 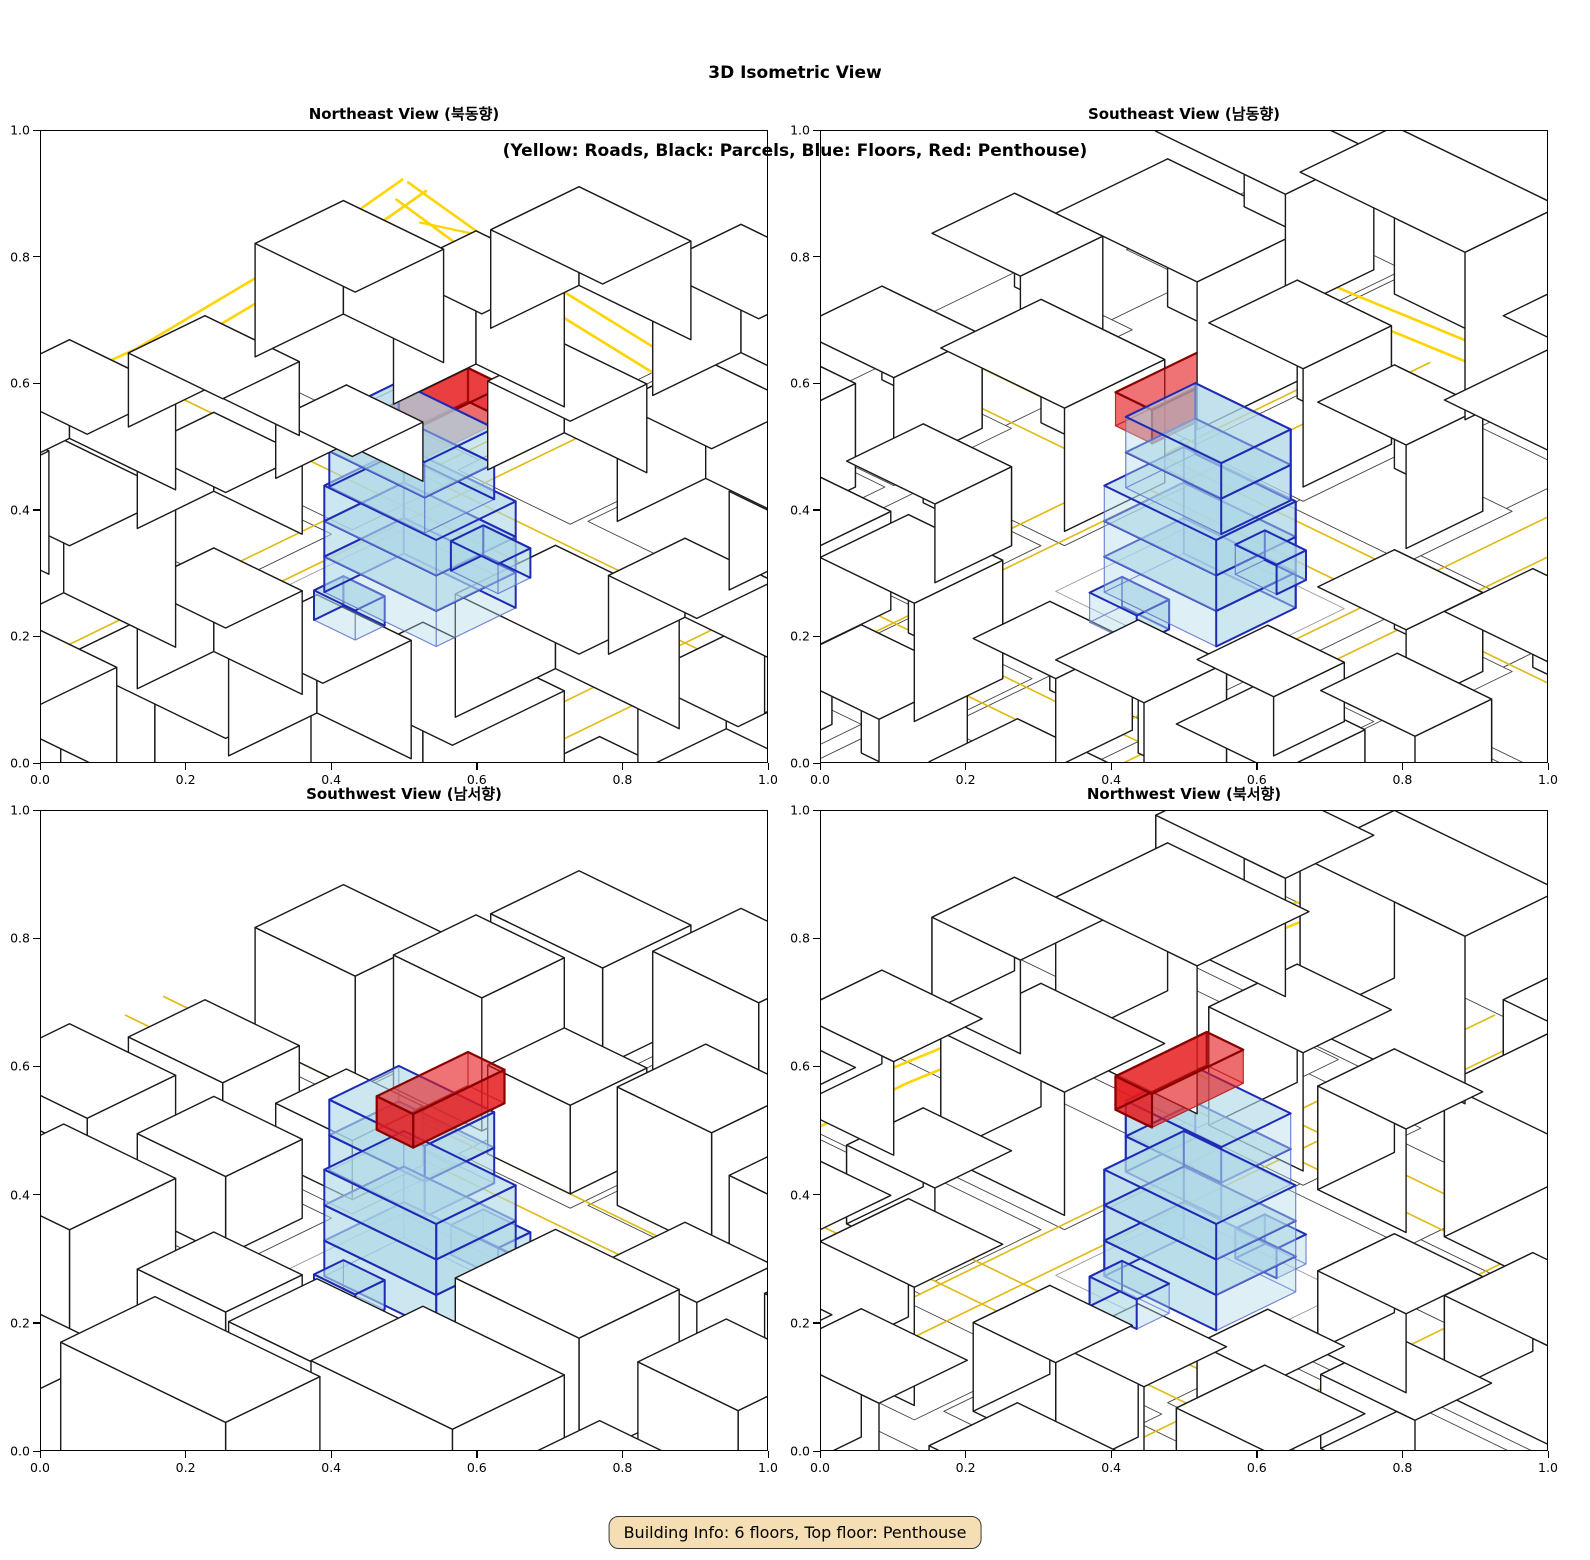 What do you see at coordinates (1184, 114) in the screenshot?
I see `subplot-title-southeast: Southeast View (남동향)` at bounding box center [1184, 114].